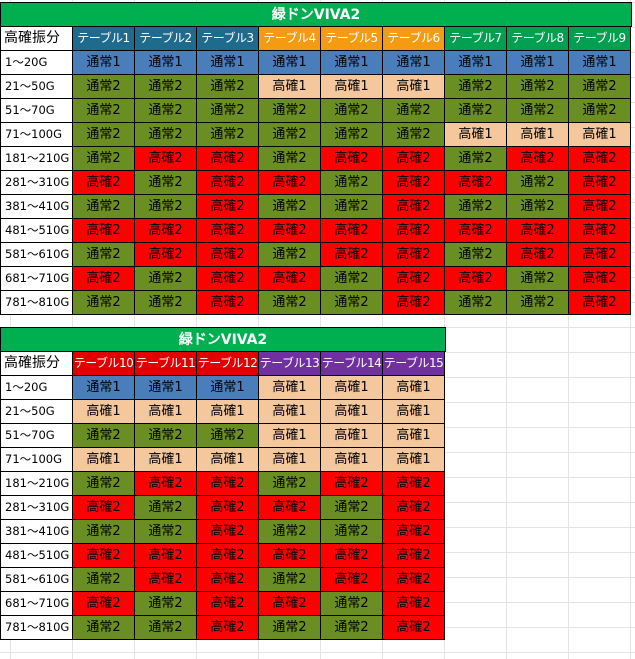  I want to click on column-header: テーブル14, so click(351, 363).